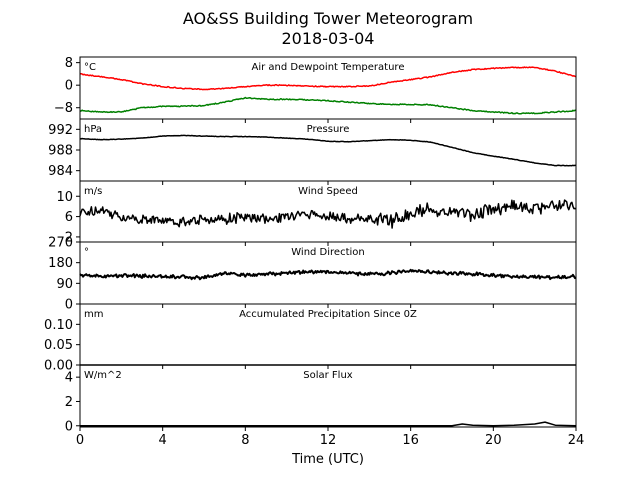 The width and height of the screenshot is (640, 480). I want to click on x-tick-label: 16, so click(410, 440).